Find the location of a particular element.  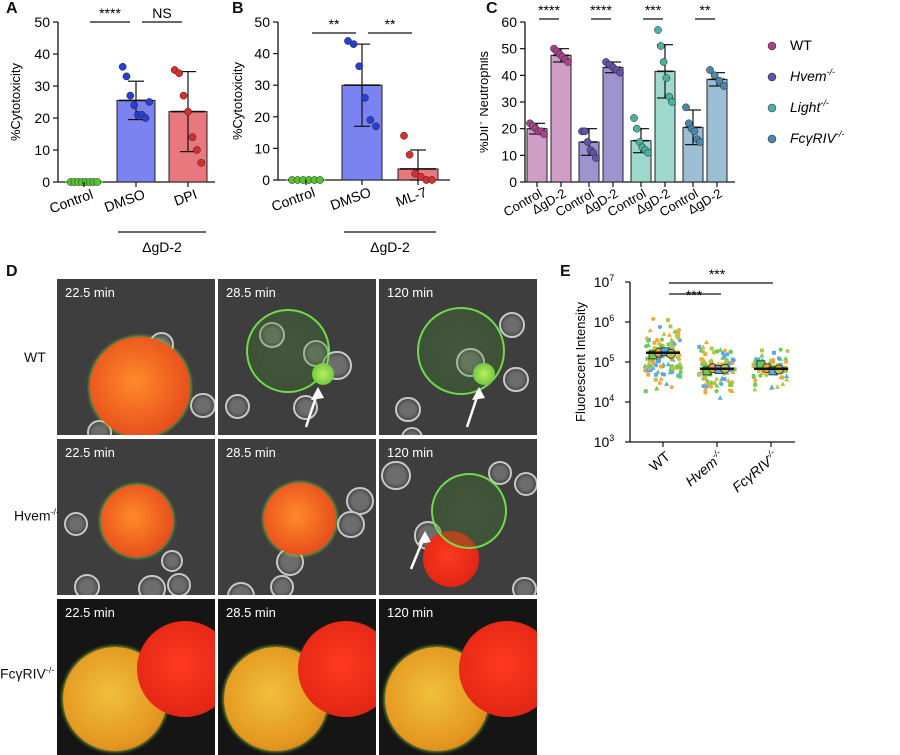

arrow-icon is located at coordinates (420, 550).